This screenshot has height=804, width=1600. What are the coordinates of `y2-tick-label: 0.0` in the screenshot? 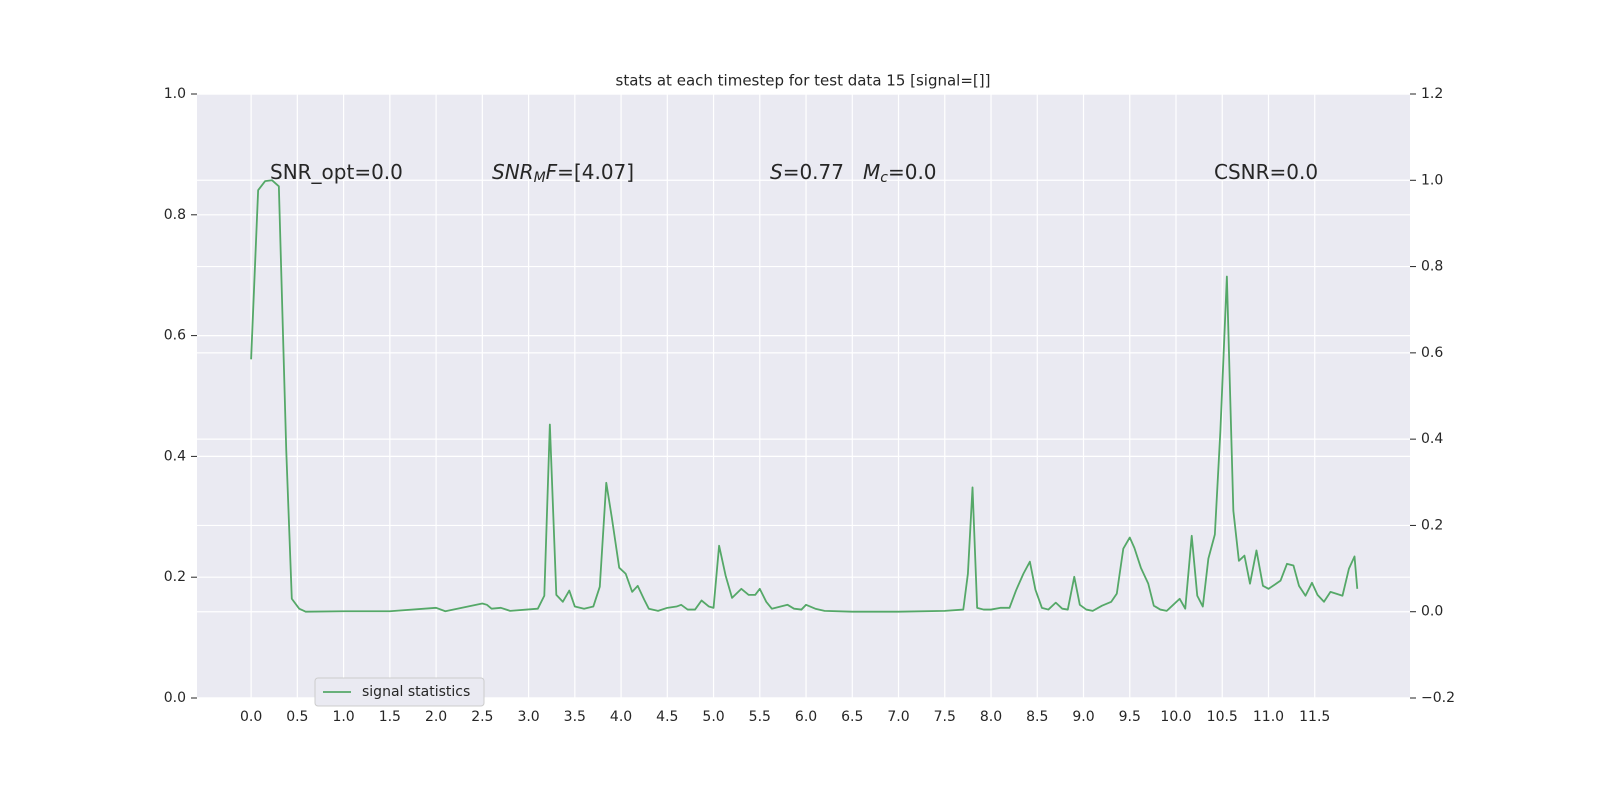 It's located at (1432, 612).